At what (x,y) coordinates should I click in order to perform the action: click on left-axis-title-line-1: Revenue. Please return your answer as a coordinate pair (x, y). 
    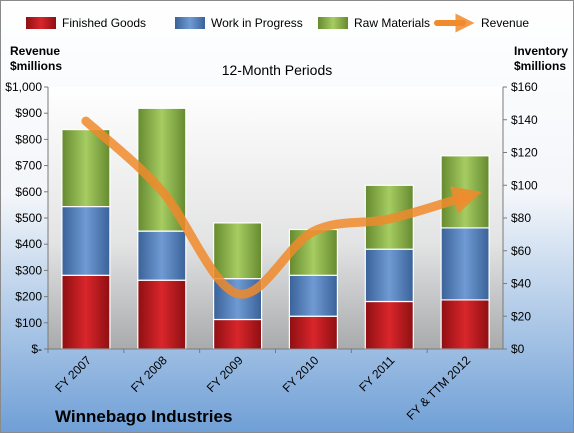
    Looking at the image, I should click on (35, 51).